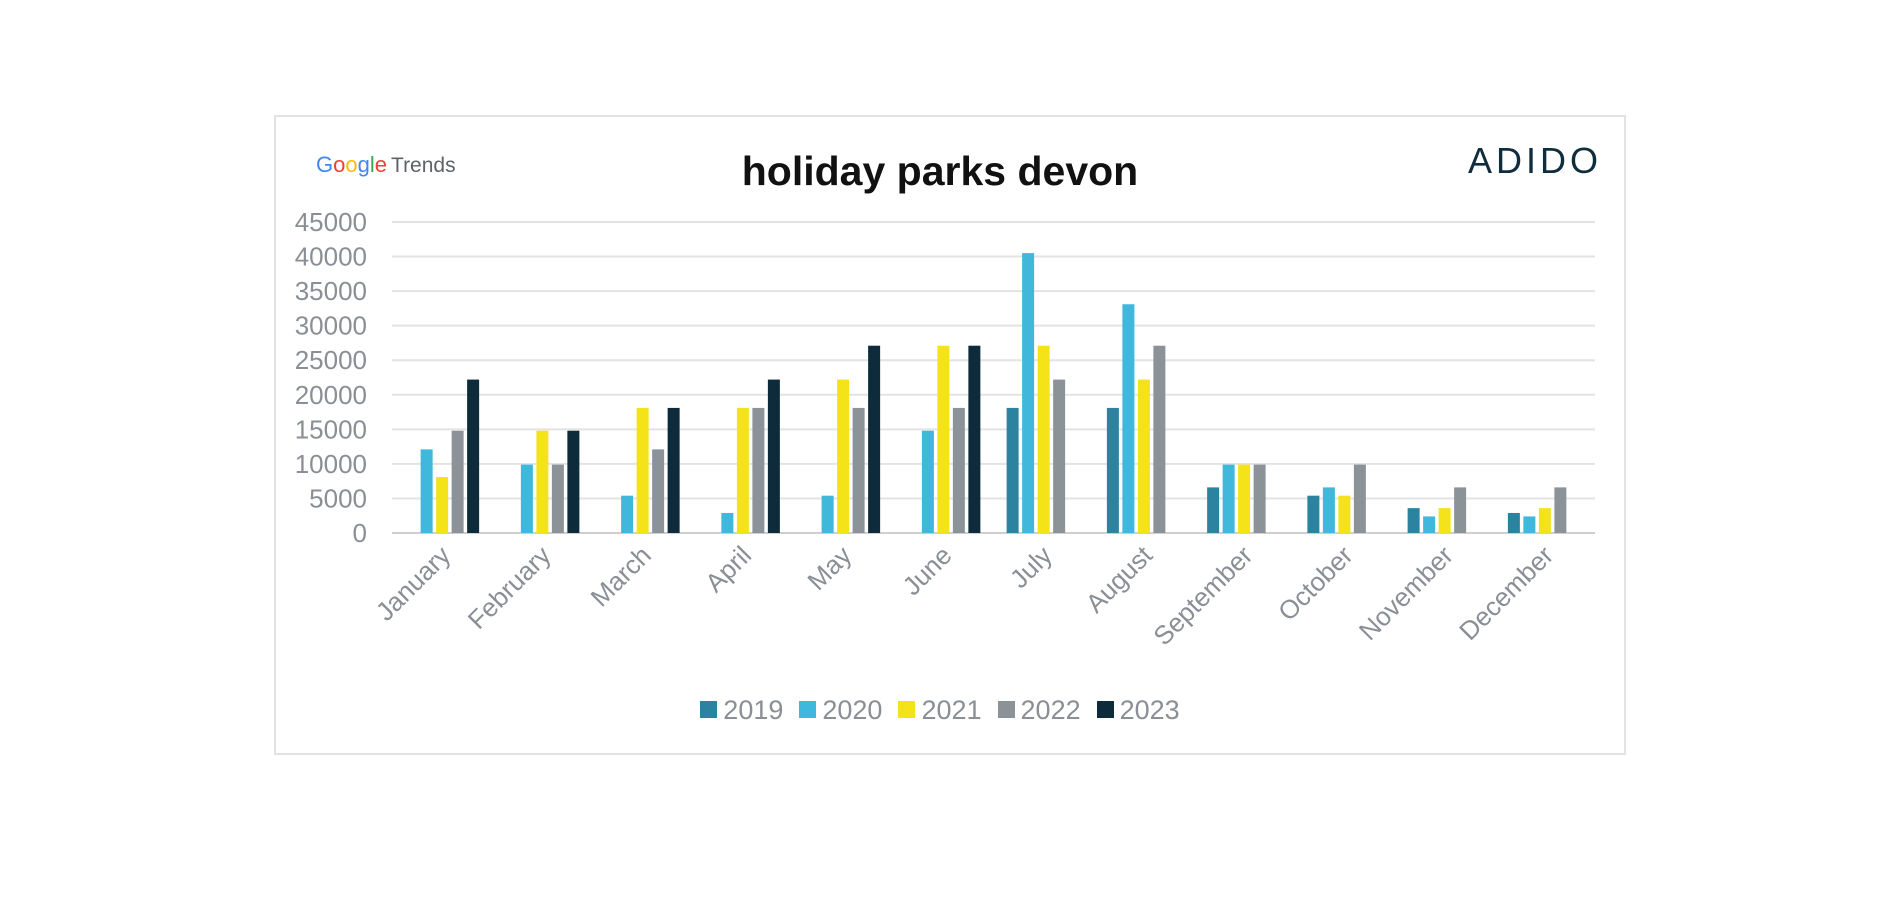 This screenshot has height=900, width=1900. Describe the element at coordinates (1413, 520) in the screenshot. I see `bar-2019-november` at that location.